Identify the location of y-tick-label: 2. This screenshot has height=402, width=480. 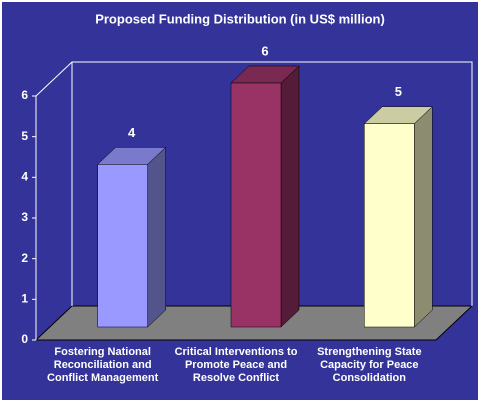
(24, 258).